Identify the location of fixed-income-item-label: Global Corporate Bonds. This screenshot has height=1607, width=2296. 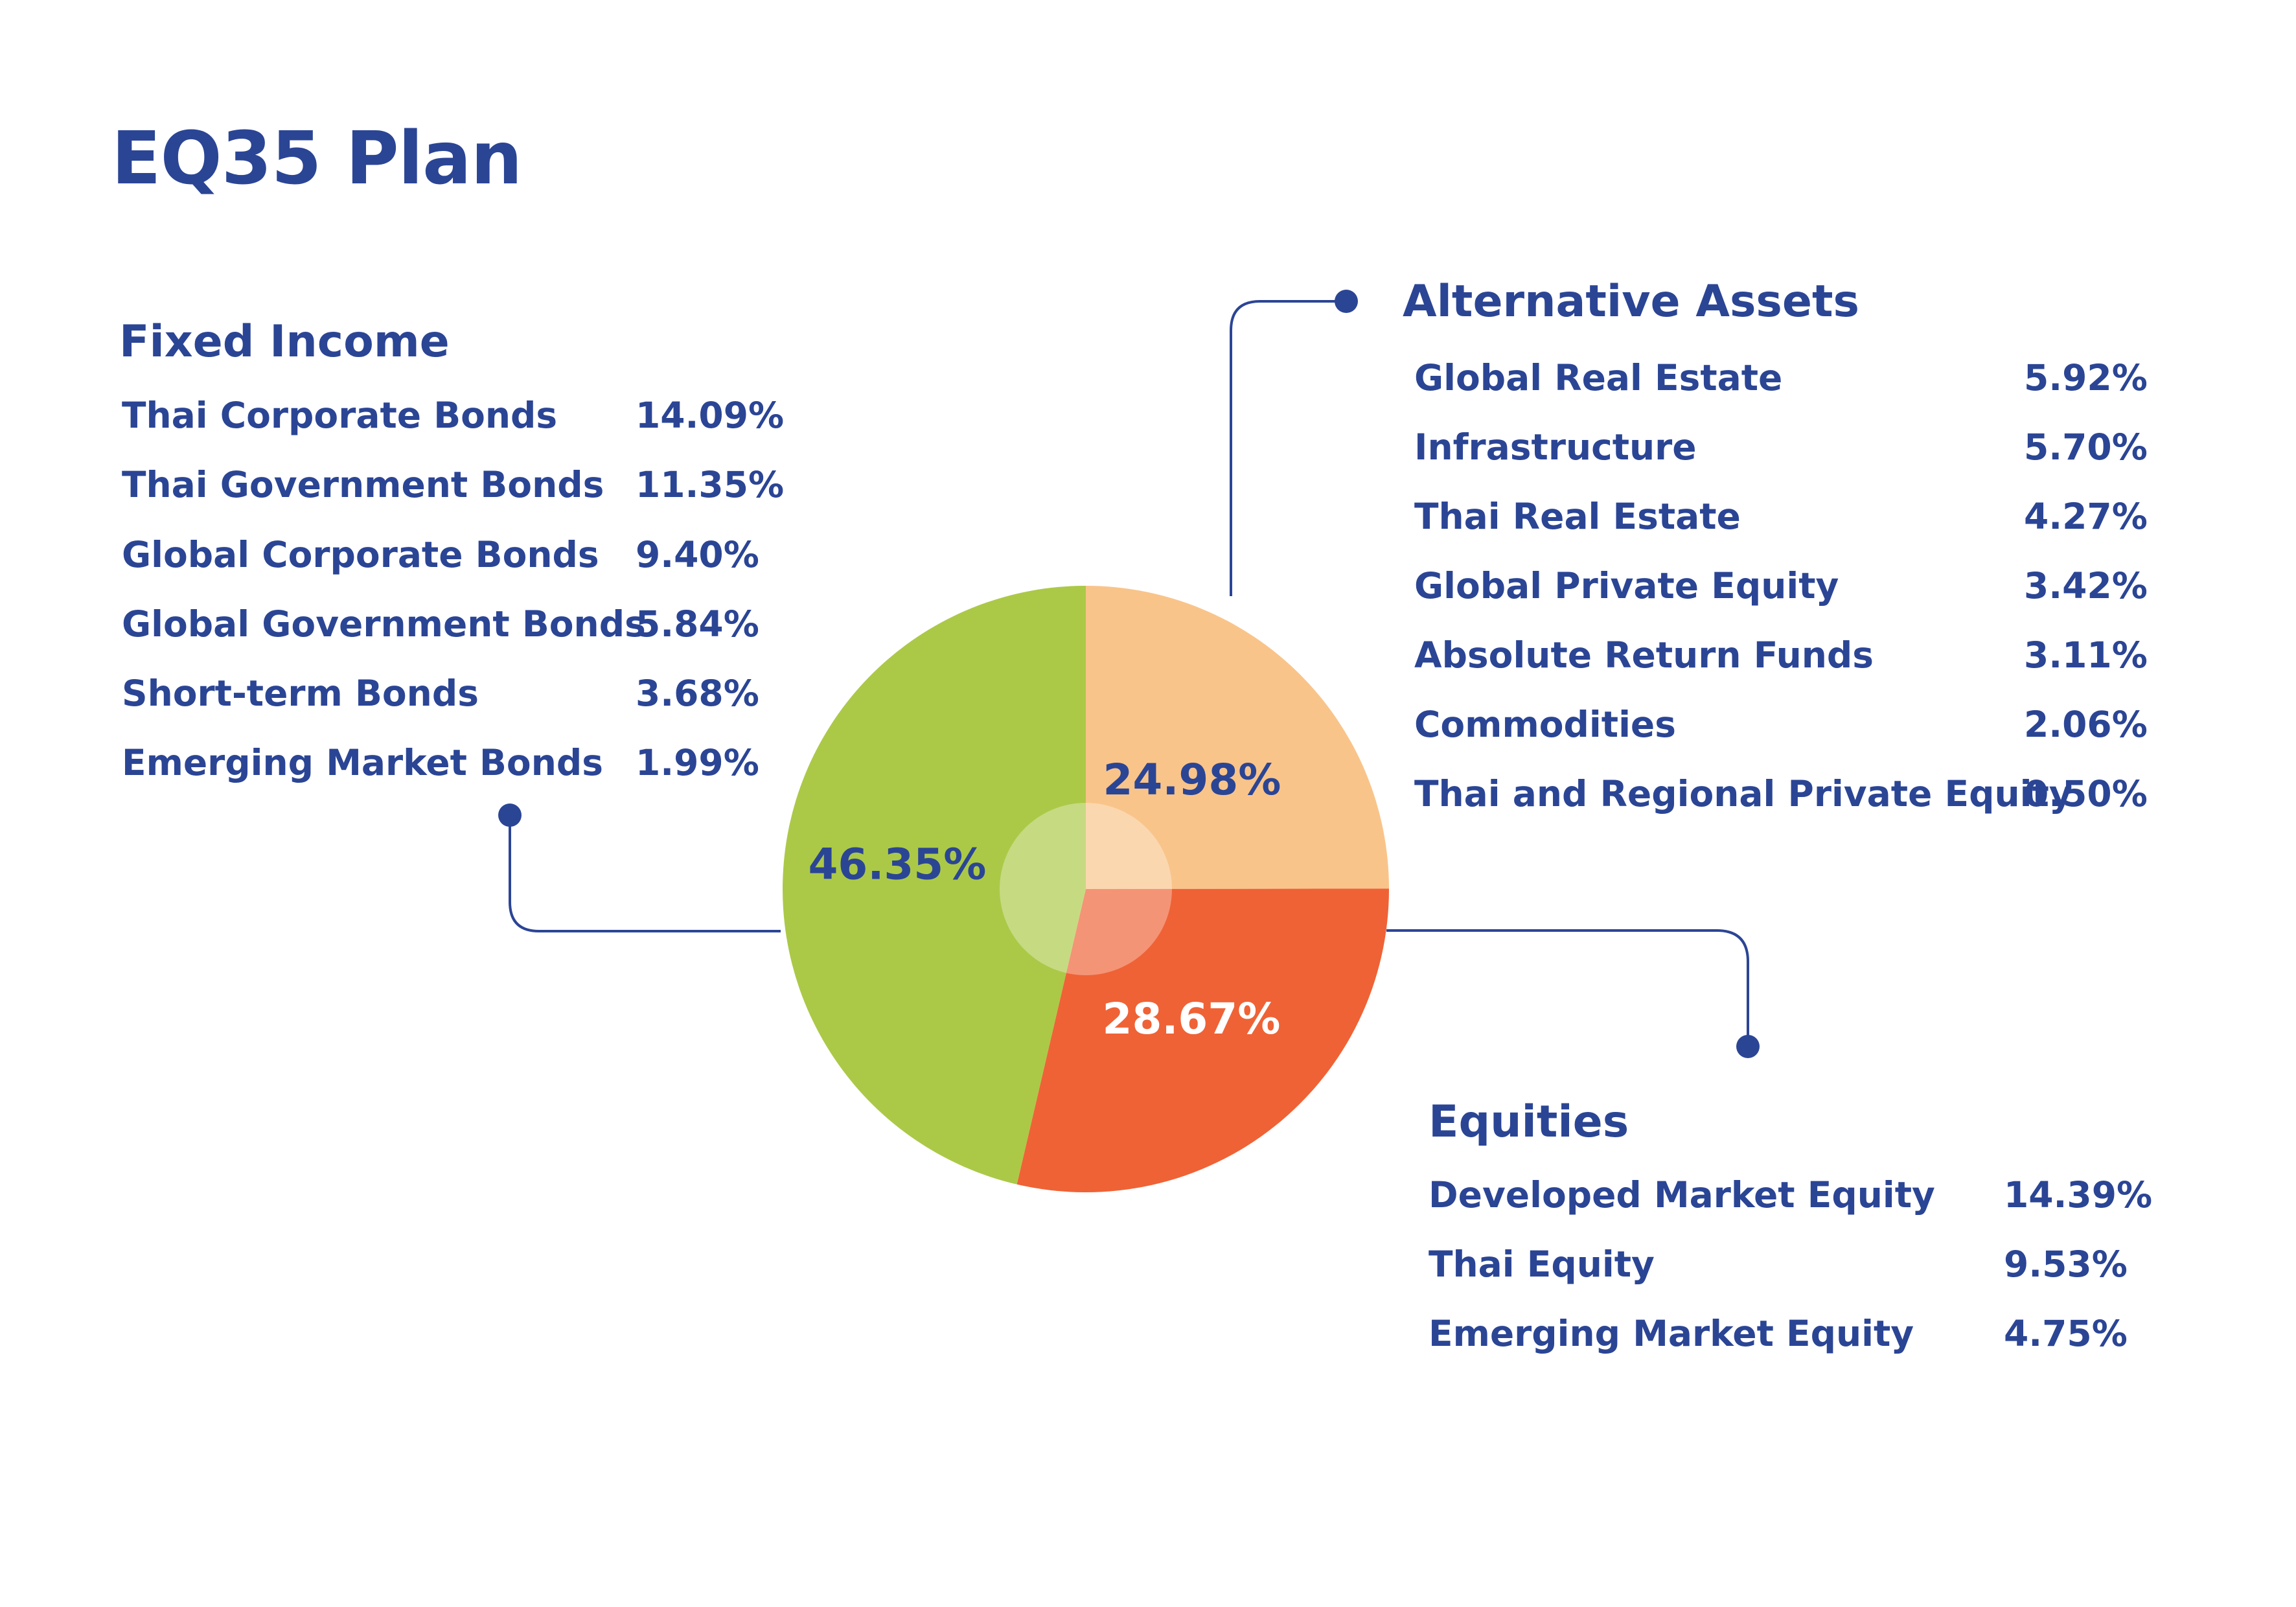
(361, 554).